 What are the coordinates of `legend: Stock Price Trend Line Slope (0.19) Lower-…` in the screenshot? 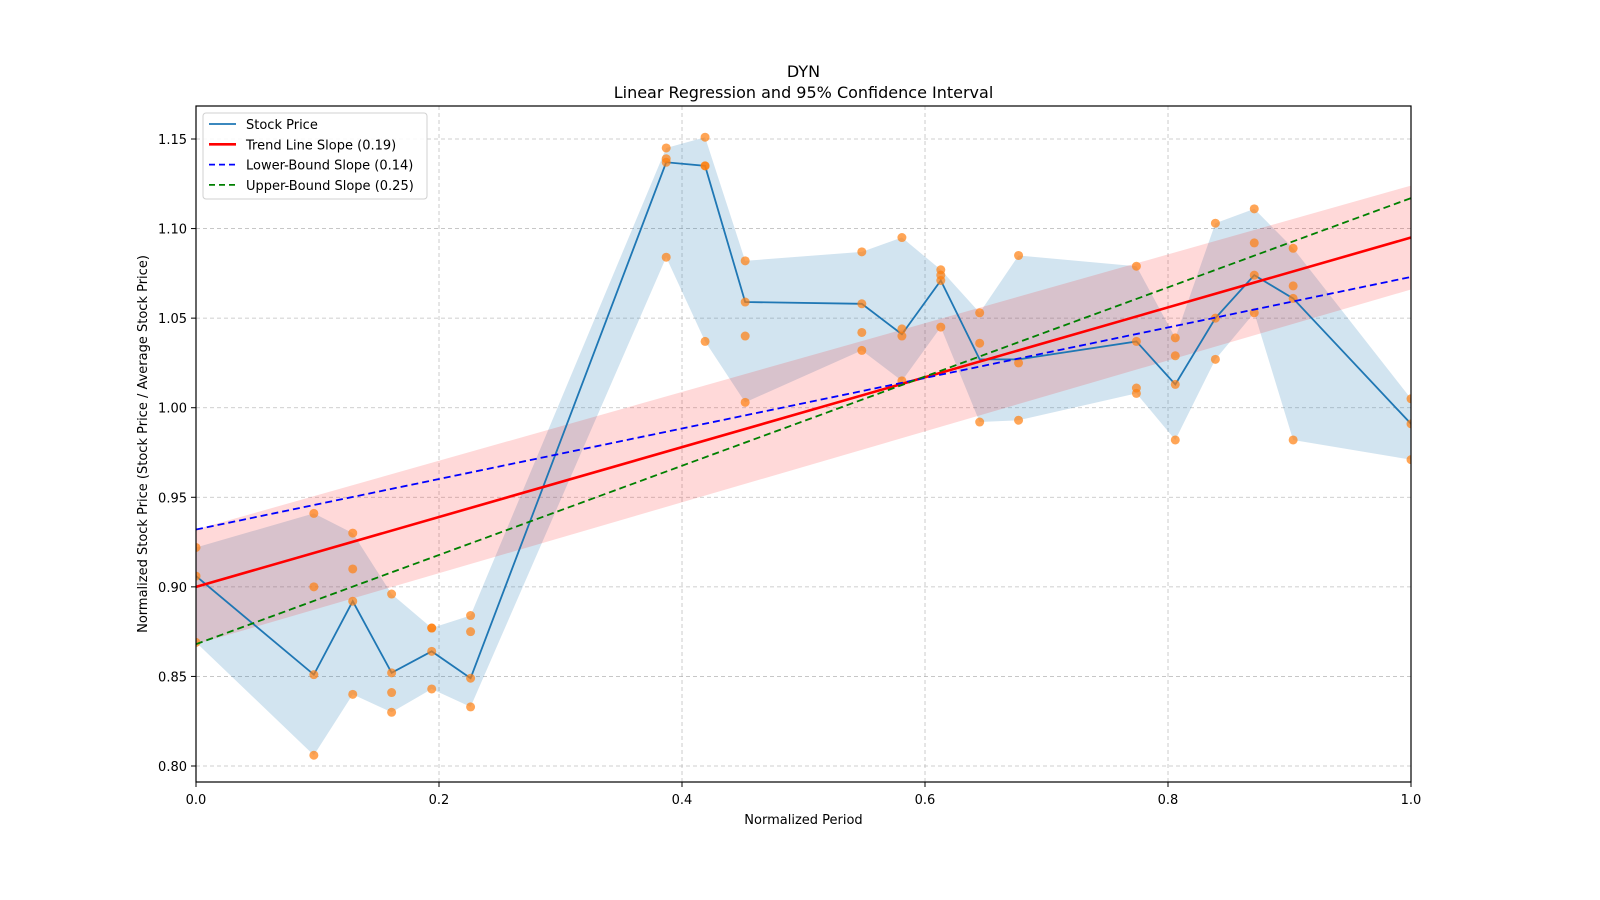 It's located at (315, 156).